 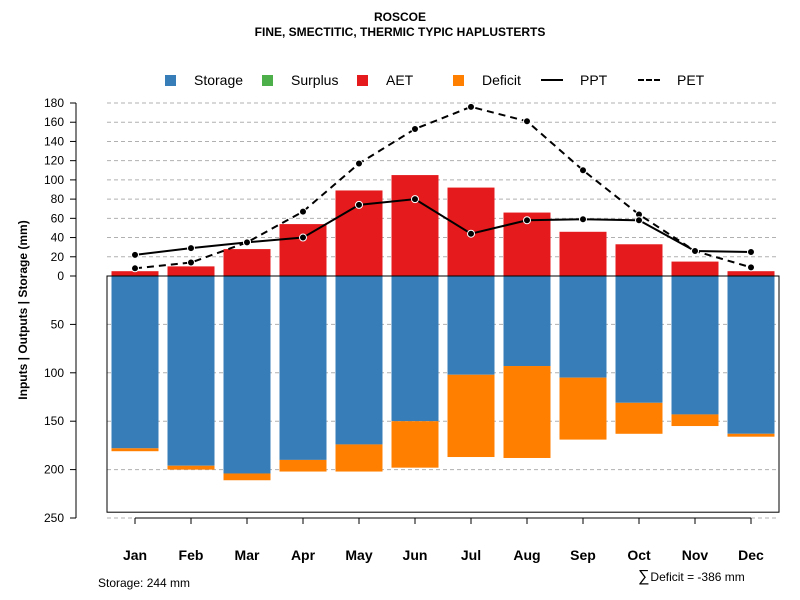 What do you see at coordinates (527, 220) in the screenshot?
I see `point-ppt-aug` at bounding box center [527, 220].